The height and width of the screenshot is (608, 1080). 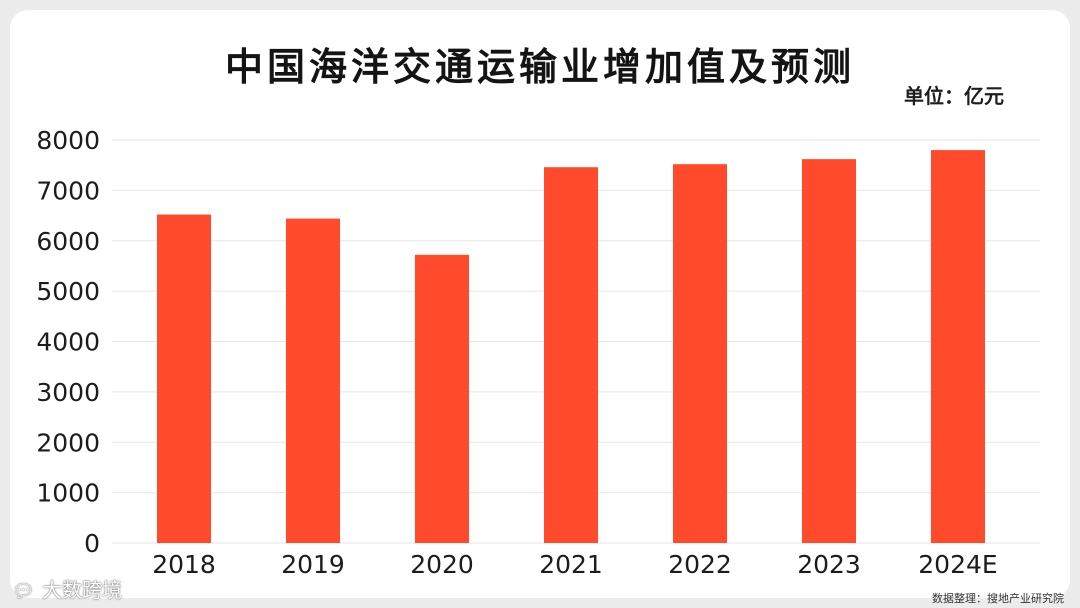 I want to click on brand-watermark: 💬︎ 大数跨境, so click(x=67, y=588).